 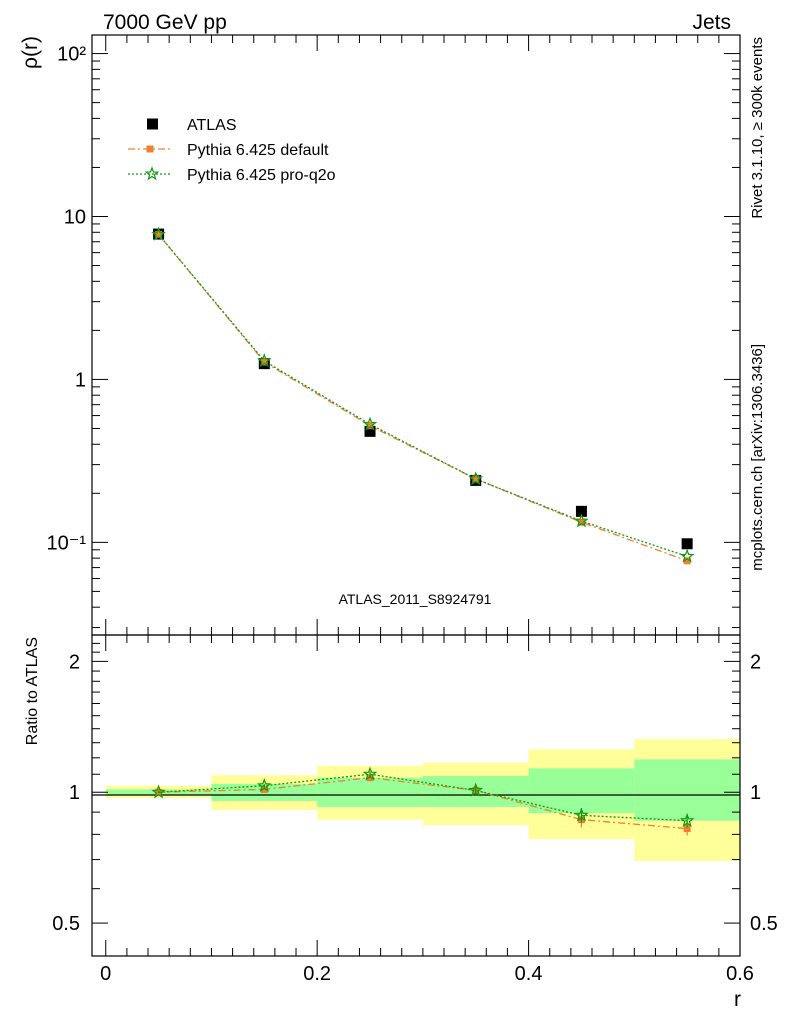 What do you see at coordinates (152, 124) in the screenshot?
I see `legend-atlas-marker` at bounding box center [152, 124].